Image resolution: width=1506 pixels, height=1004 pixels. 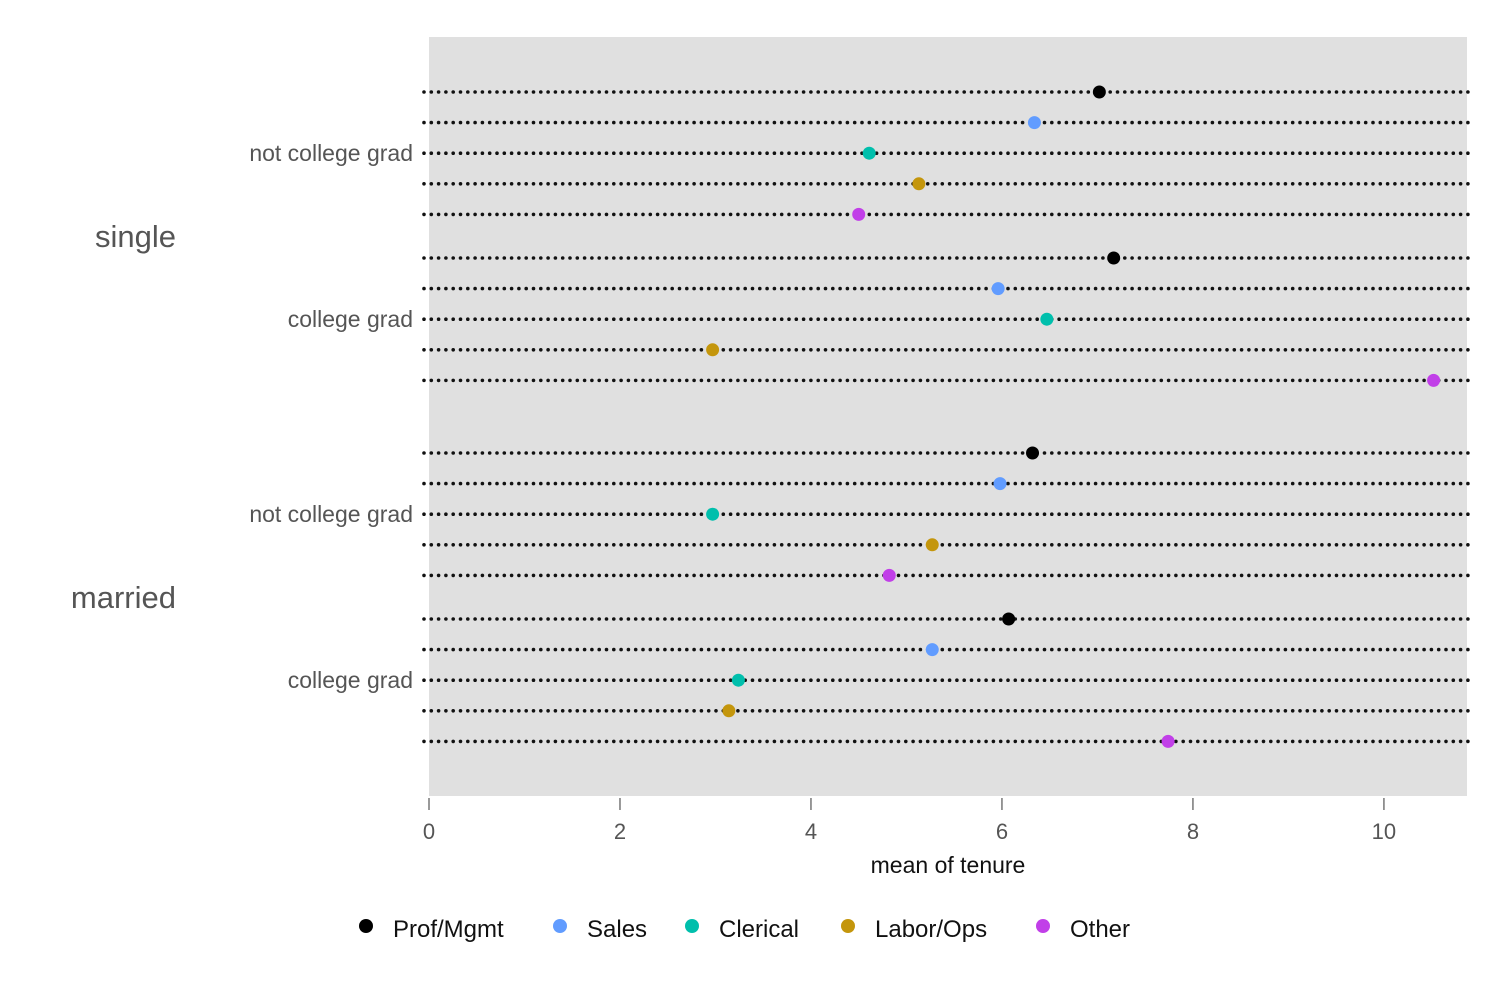 I want to click on x-tick-label: 4, so click(x=811, y=831).